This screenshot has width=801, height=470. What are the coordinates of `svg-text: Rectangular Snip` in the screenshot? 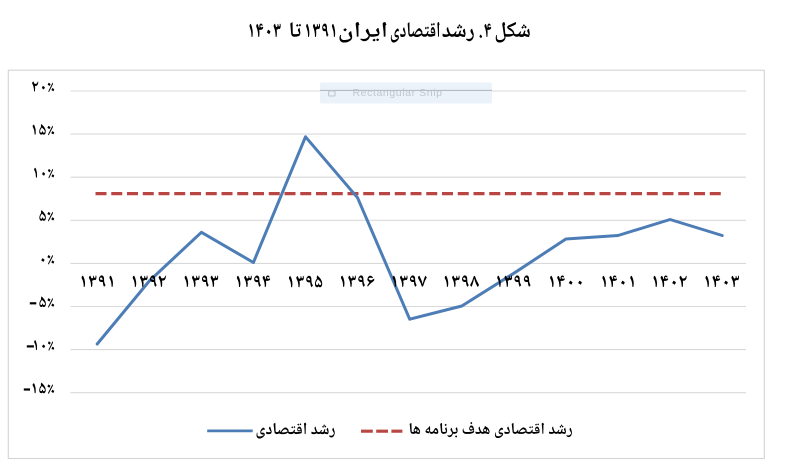 It's located at (398, 93).